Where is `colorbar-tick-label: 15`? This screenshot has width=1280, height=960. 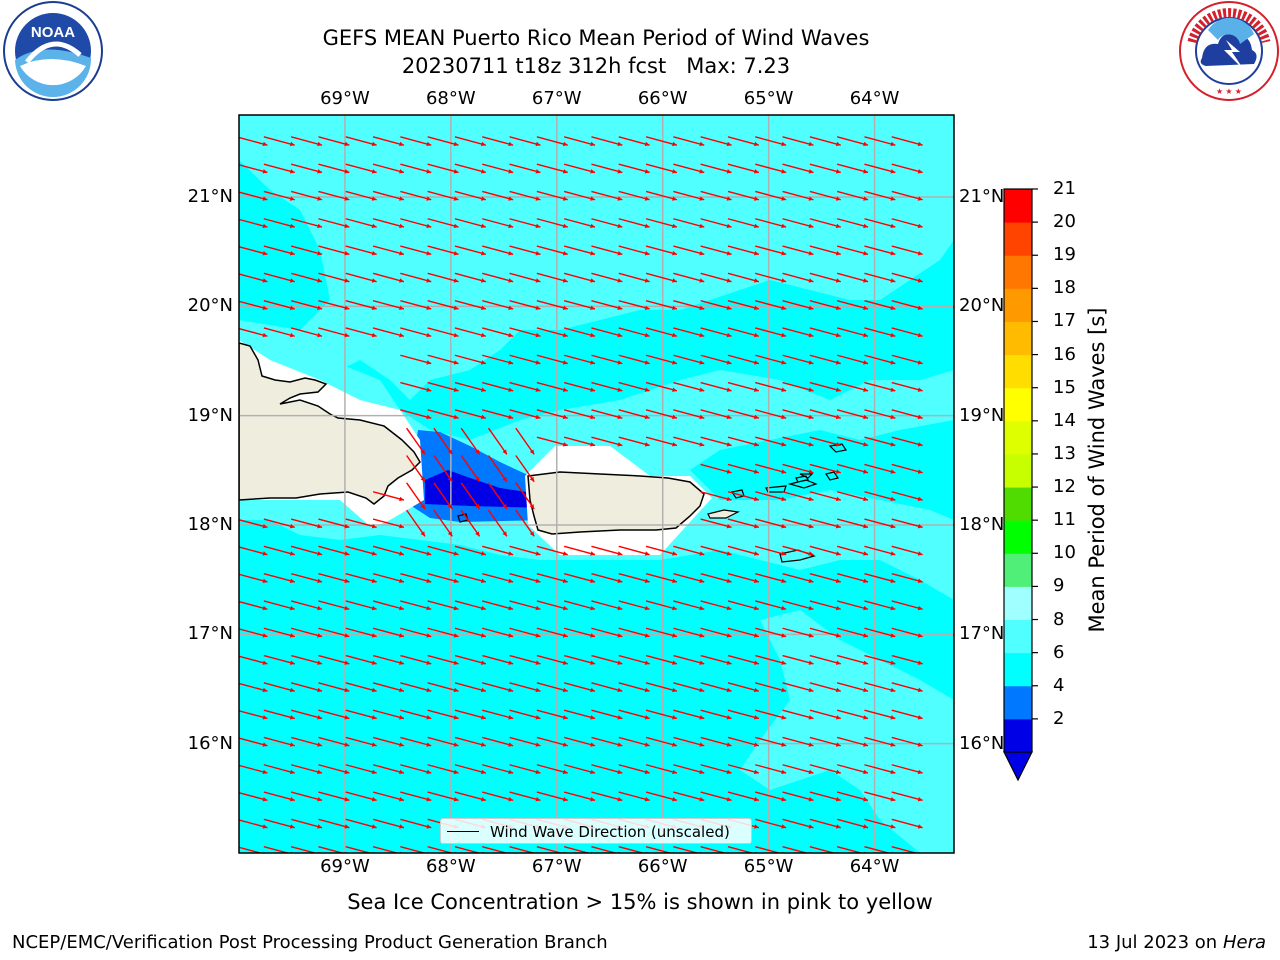 colorbar-tick-label: 15 is located at coordinates (1064, 387).